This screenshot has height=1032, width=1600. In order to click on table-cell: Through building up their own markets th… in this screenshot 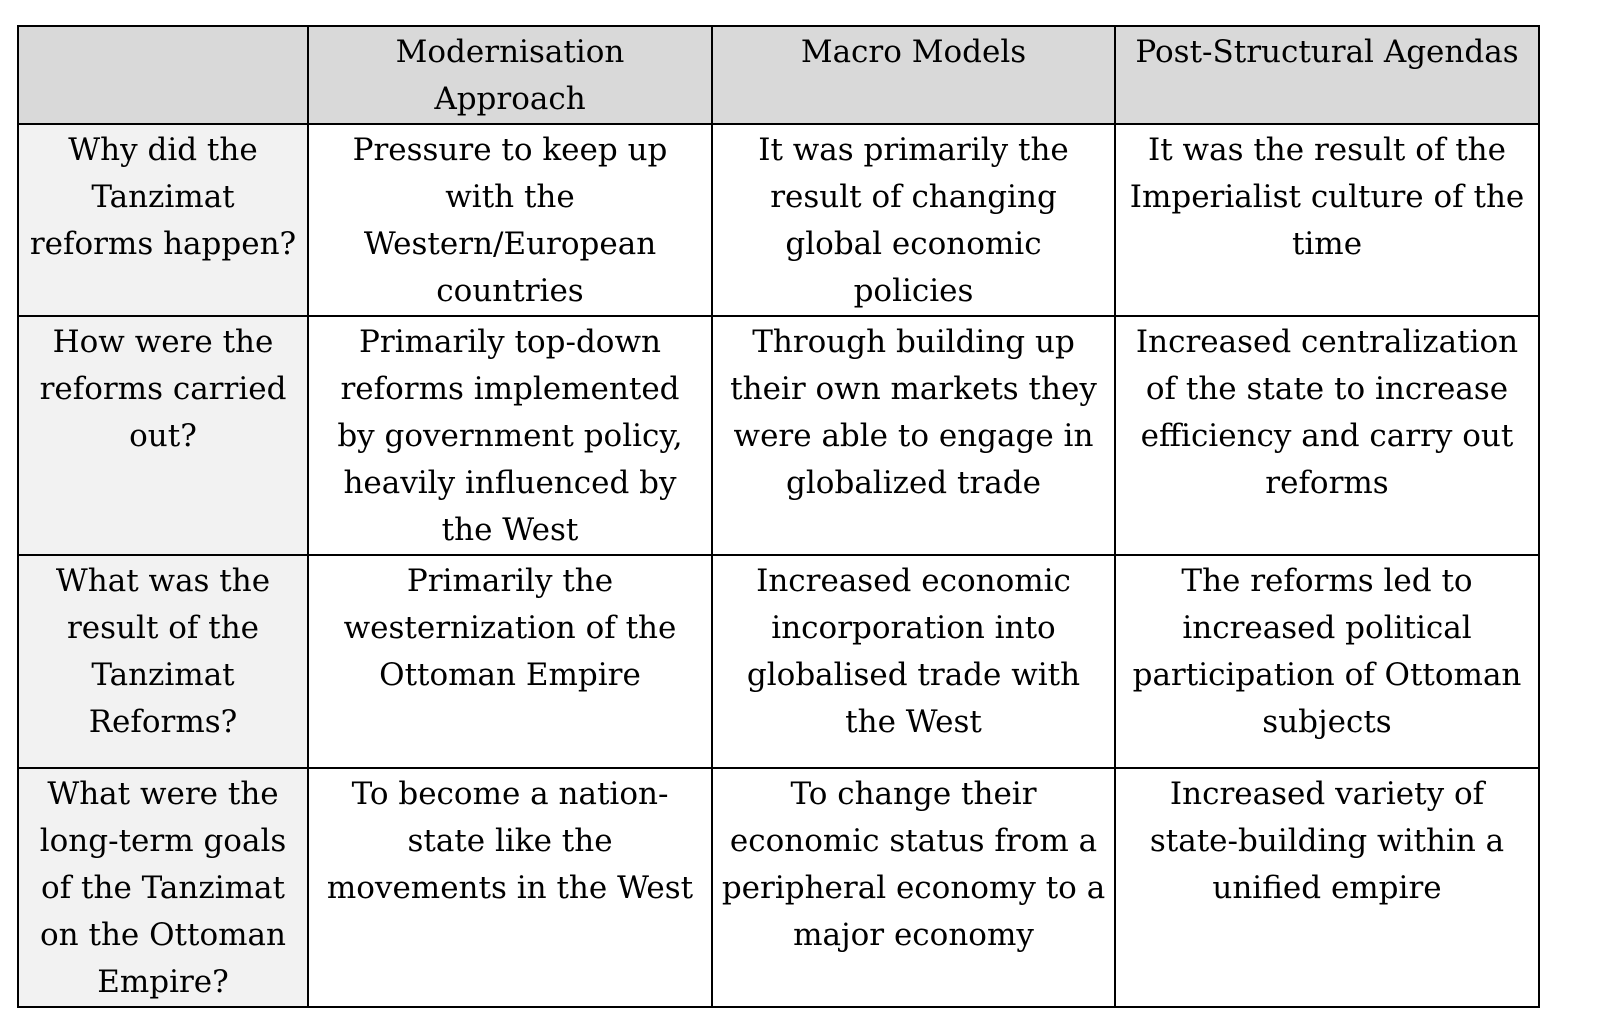, I will do `click(913, 435)`.